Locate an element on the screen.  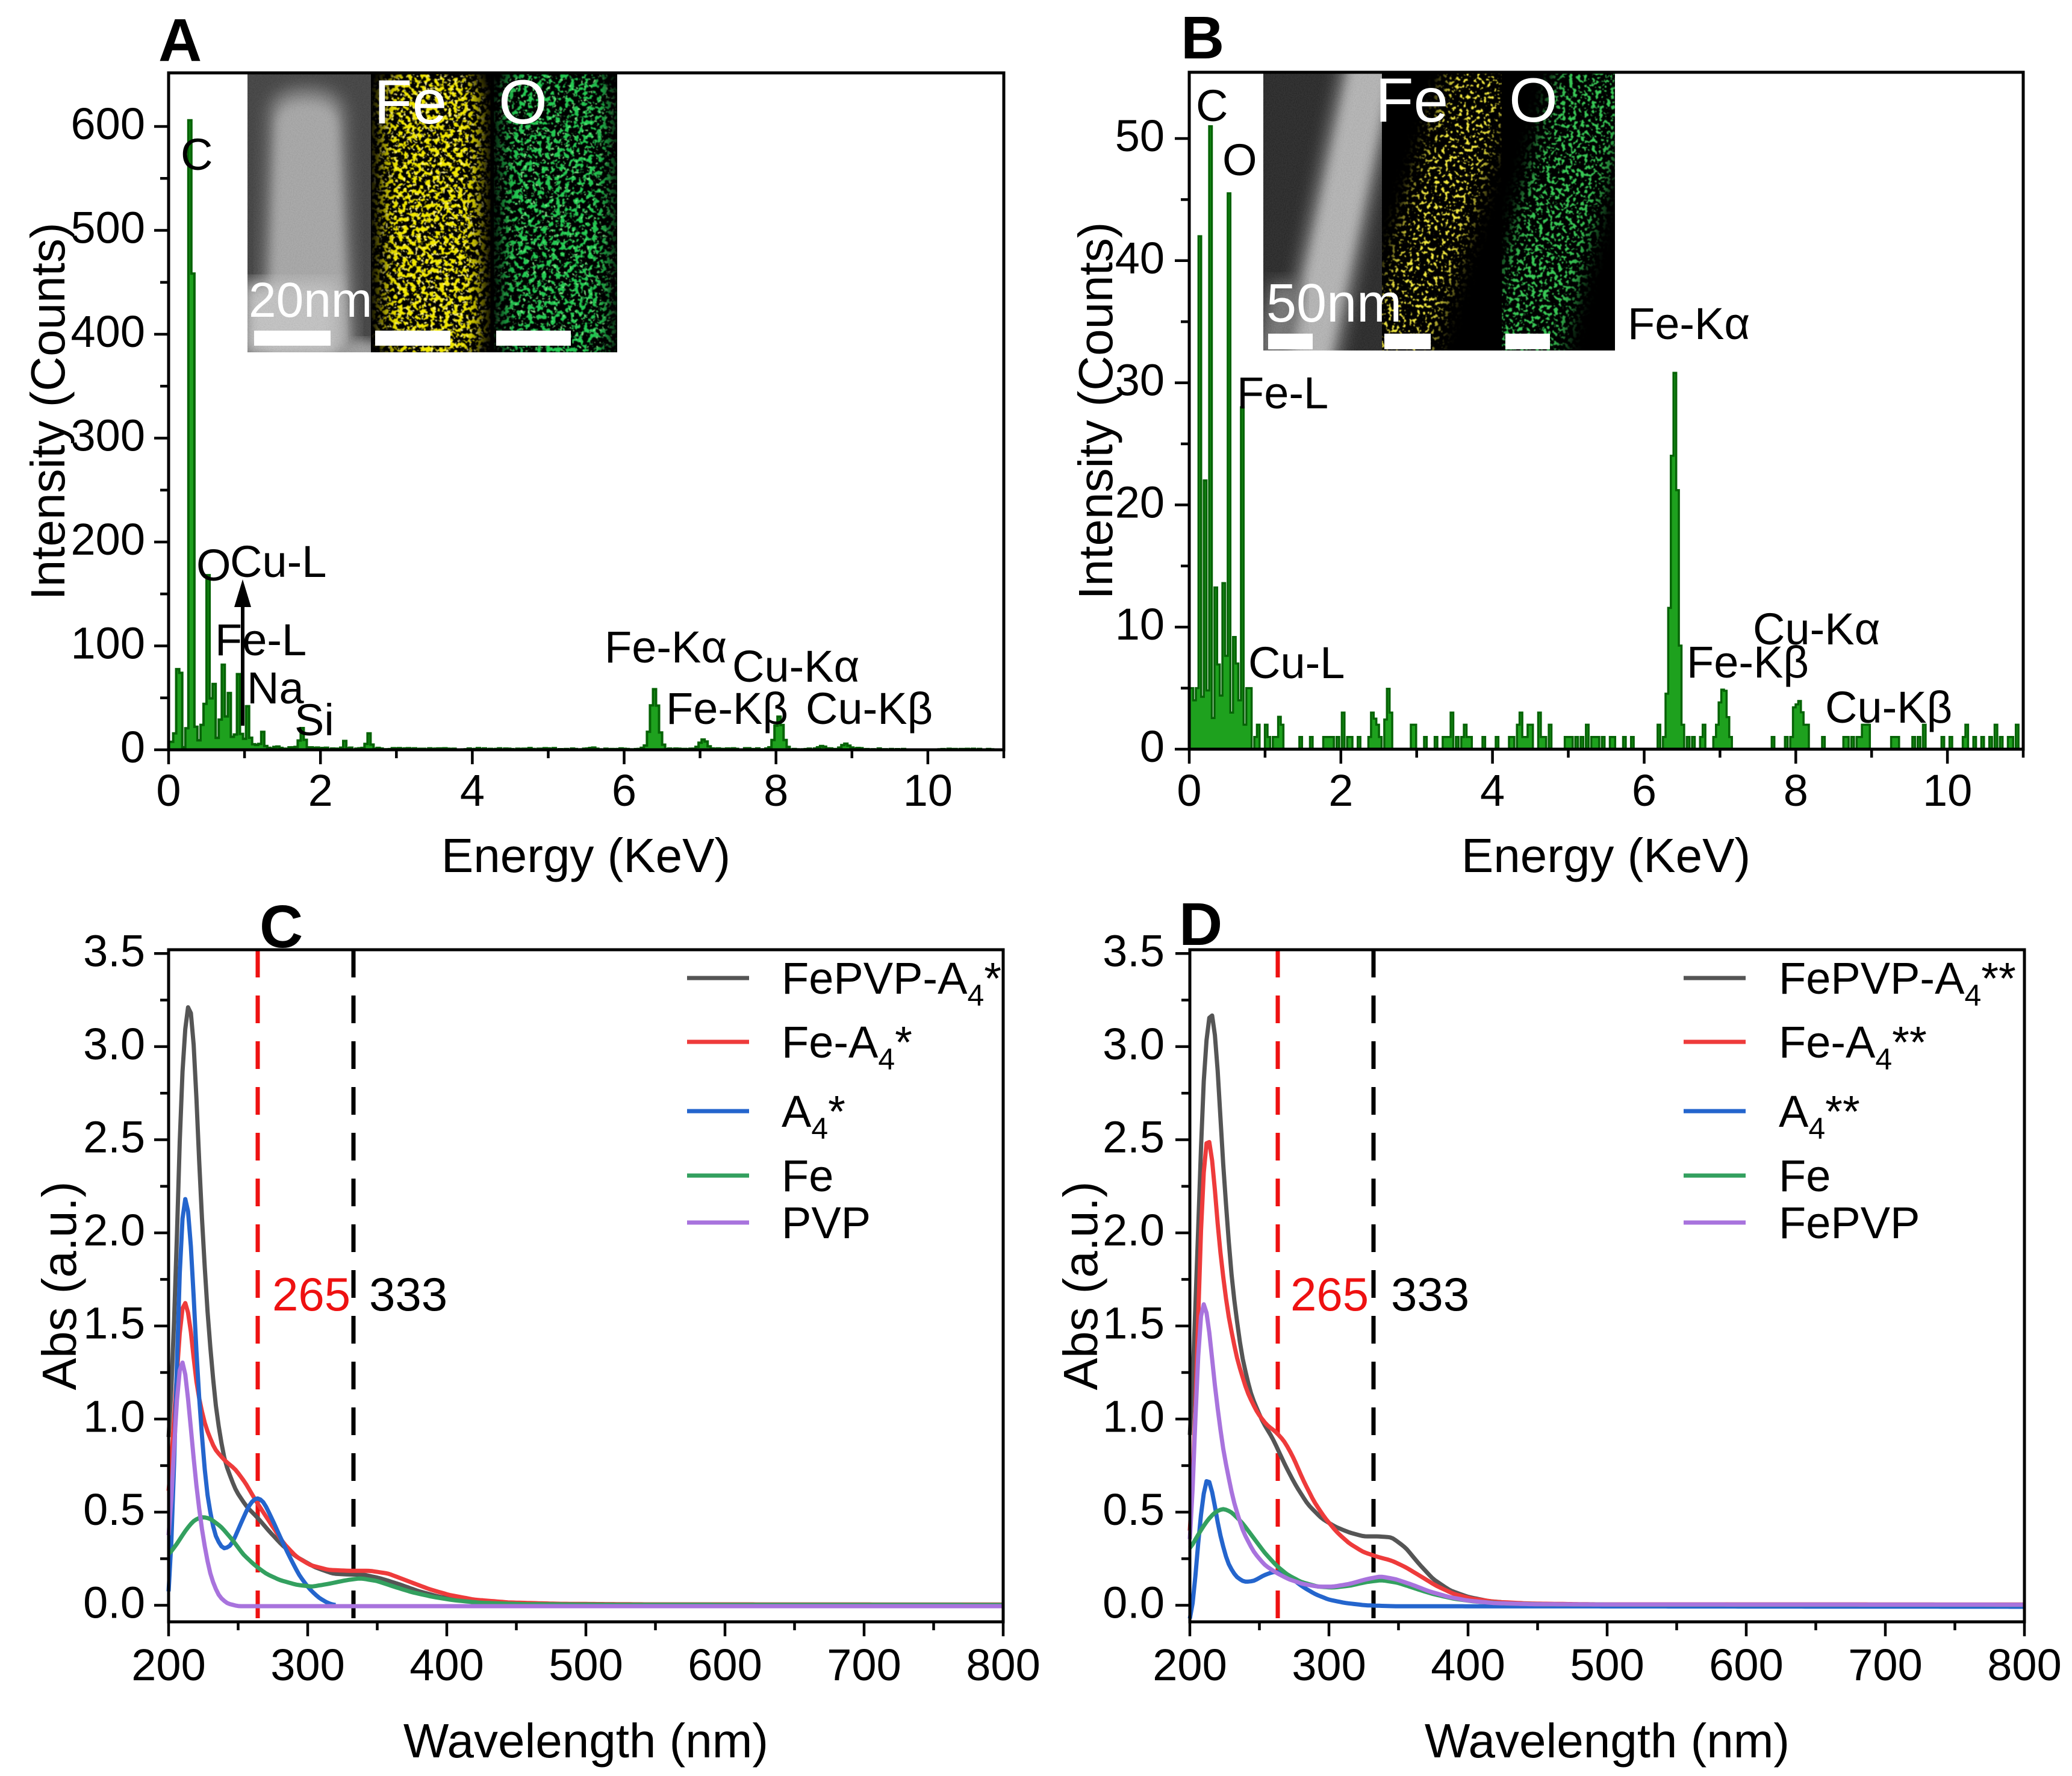
svg-text: 50nm is located at coordinates (1334, 303).